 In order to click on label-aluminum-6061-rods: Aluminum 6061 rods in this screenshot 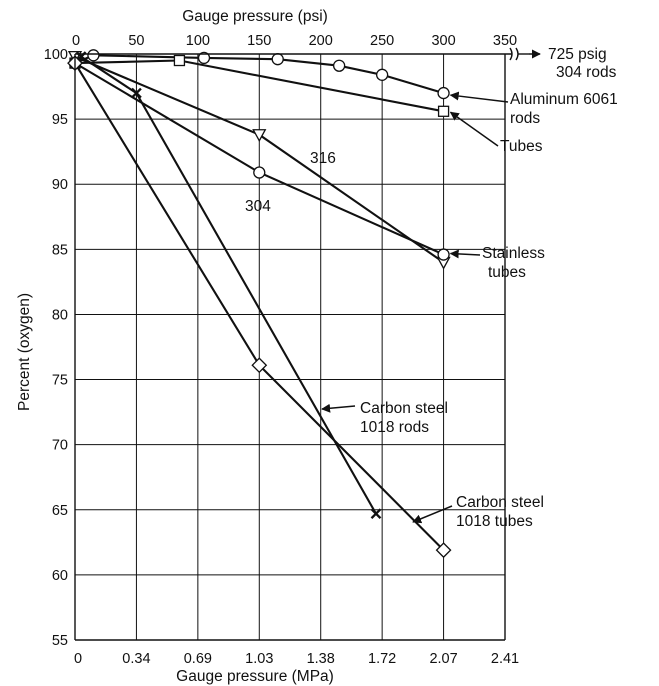, I will do `click(564, 109)`.